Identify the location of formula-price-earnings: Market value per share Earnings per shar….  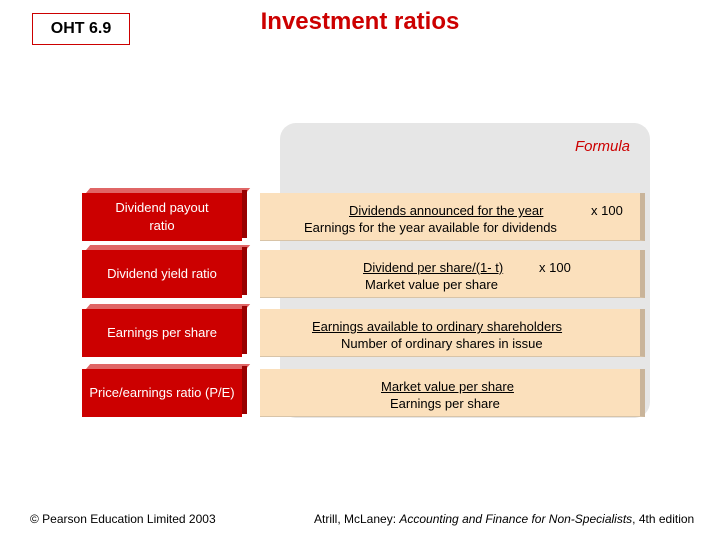
(452, 393).